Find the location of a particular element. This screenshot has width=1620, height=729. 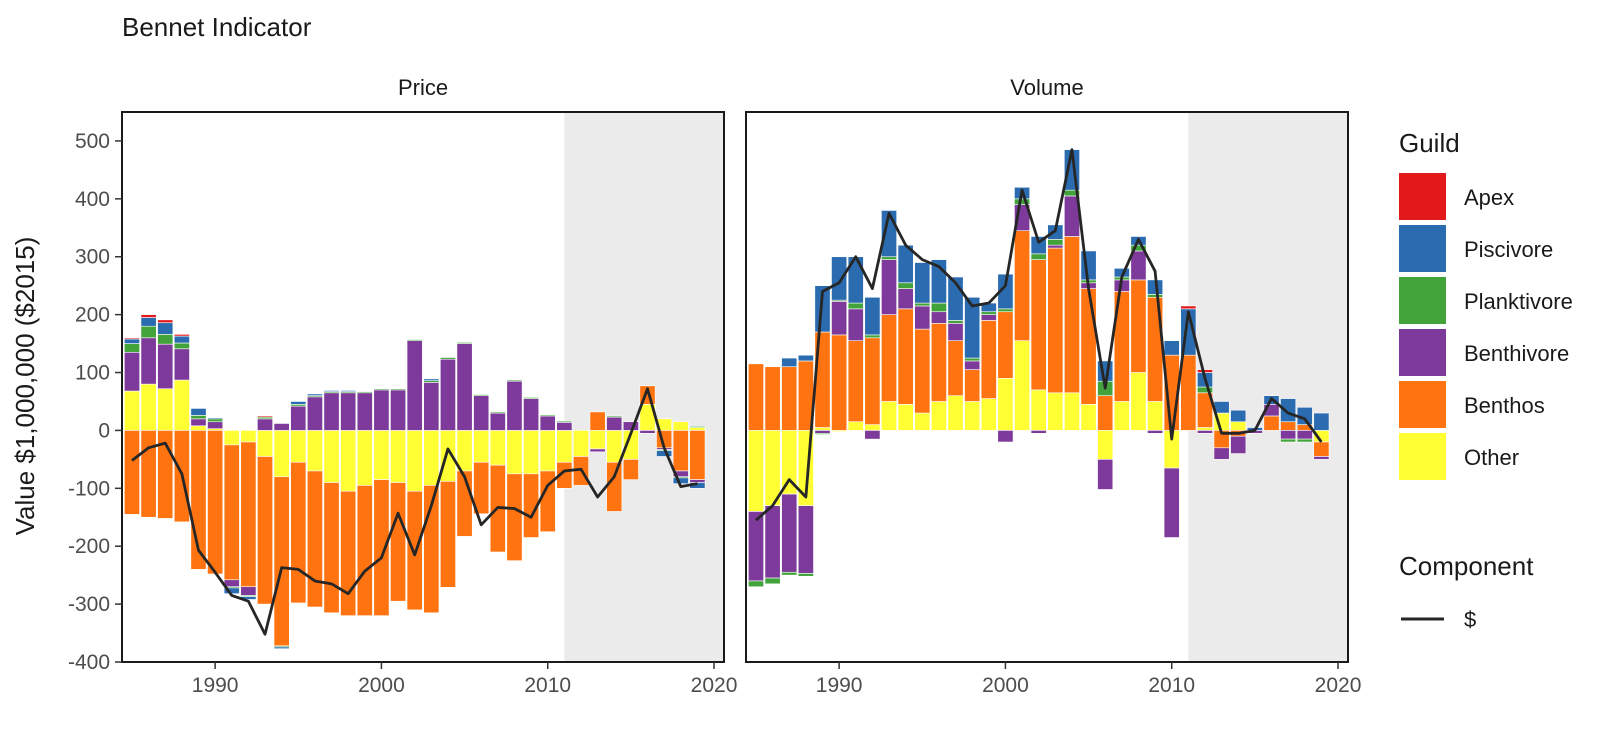

bar-price-benthos-1991 is located at coordinates (231, 512).